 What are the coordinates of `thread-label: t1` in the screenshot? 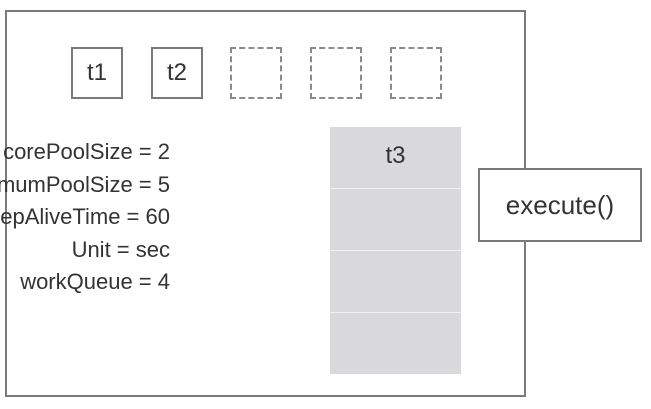 It's located at (96, 72).